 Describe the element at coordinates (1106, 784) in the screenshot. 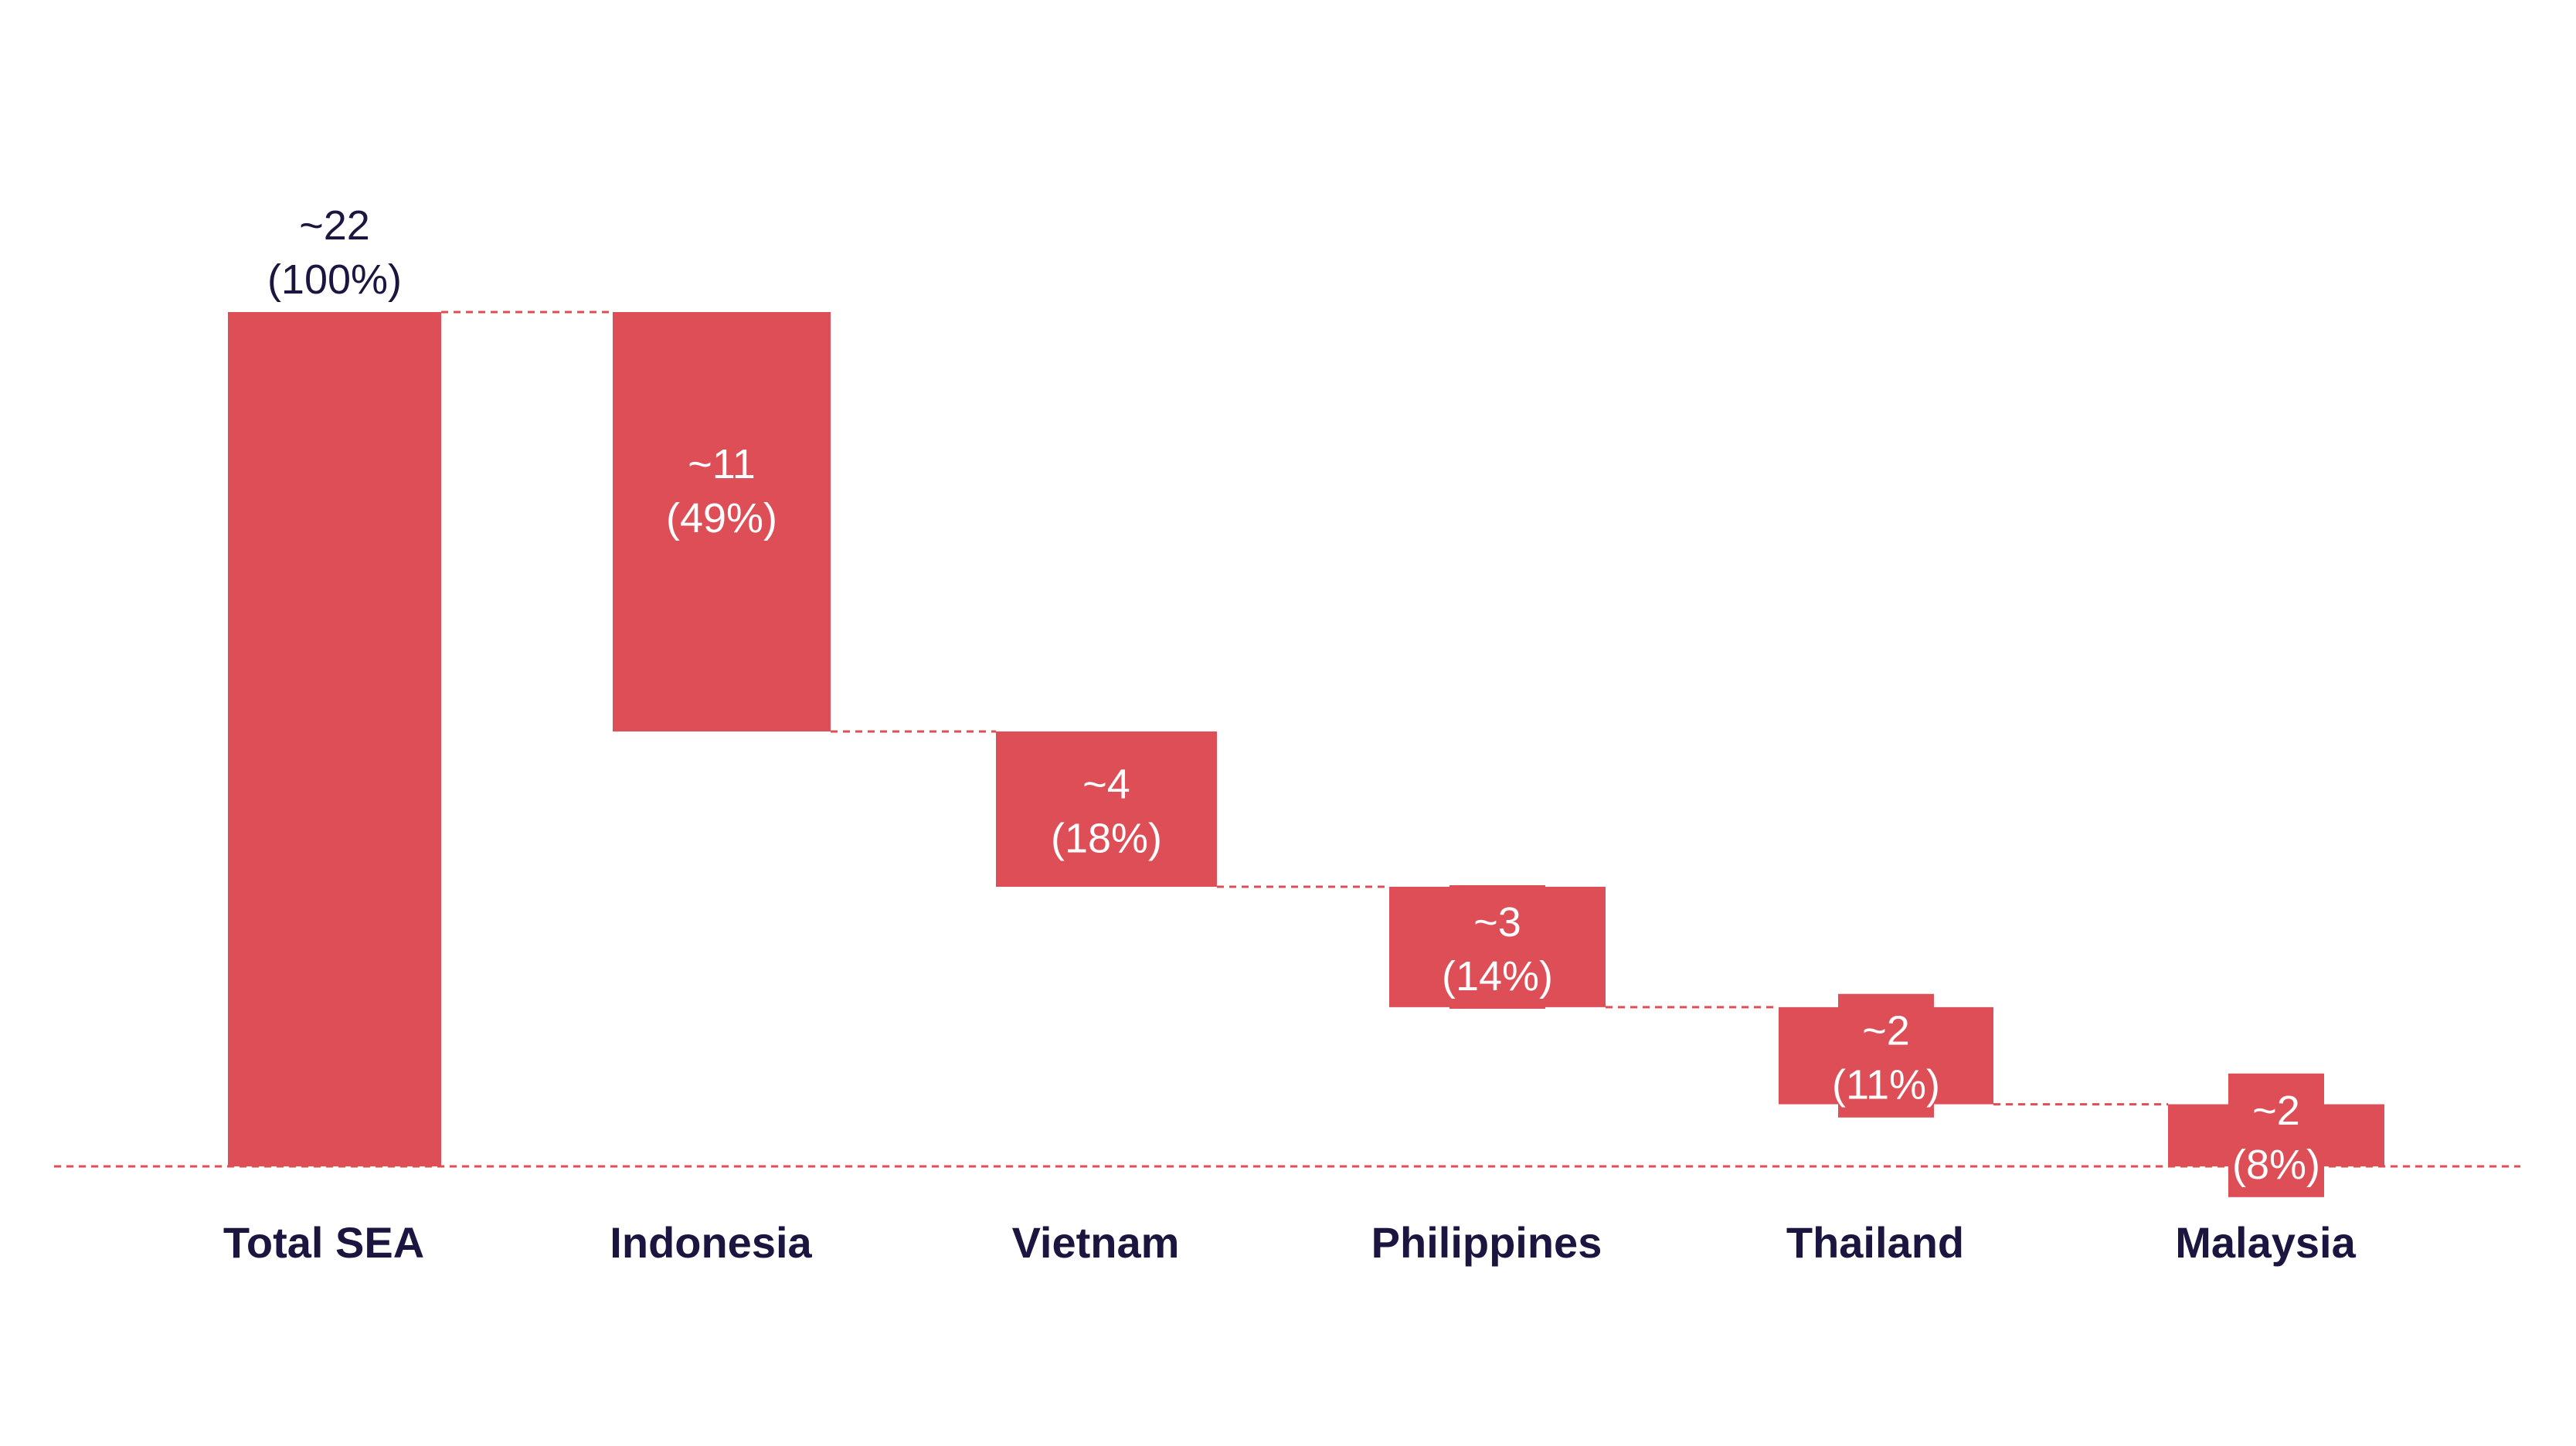

I see `data-label-value-vietnam: ~4` at that location.